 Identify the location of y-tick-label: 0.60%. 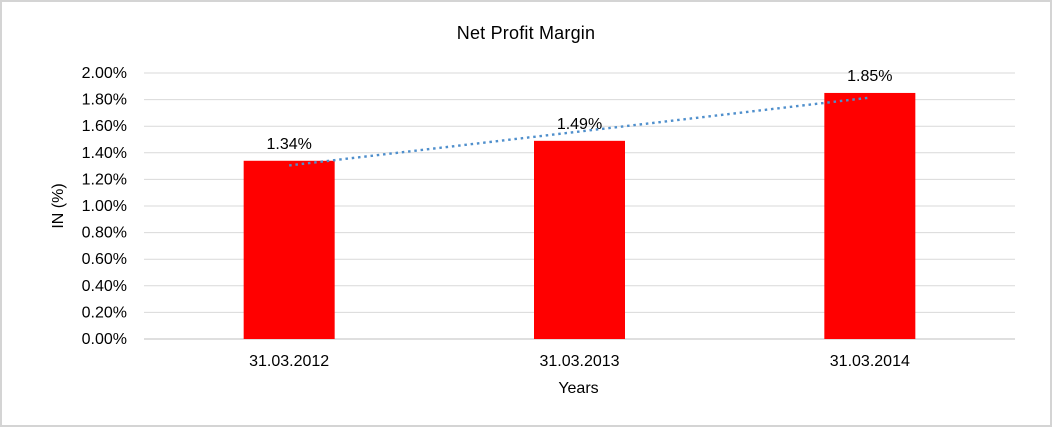
(104, 259).